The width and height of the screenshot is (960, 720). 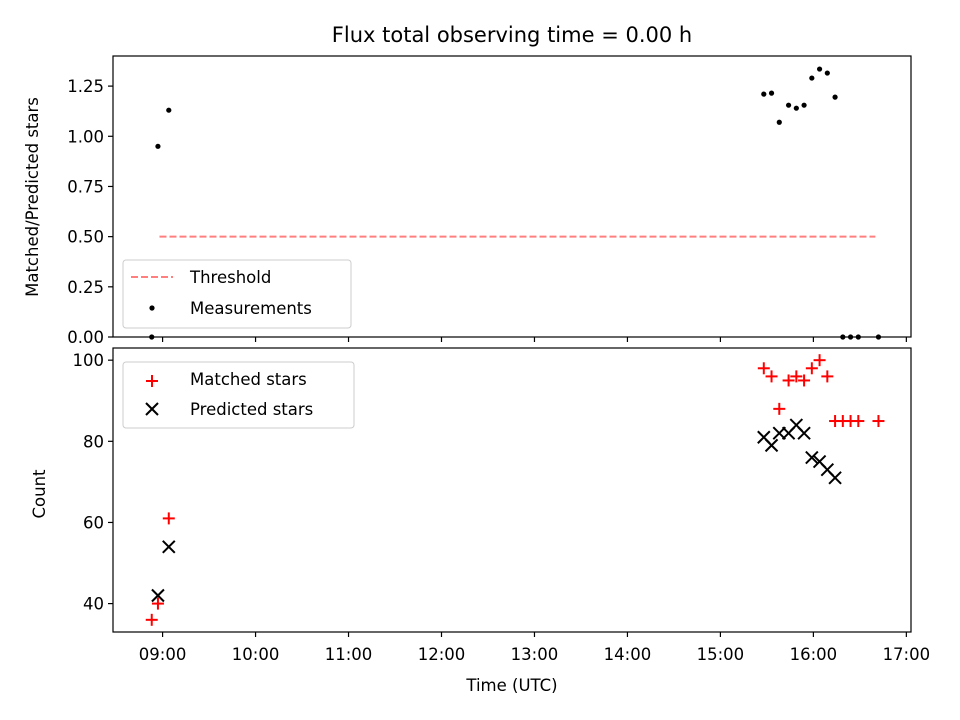 What do you see at coordinates (628, 654) in the screenshot?
I see `x-tick-label: 14:00` at bounding box center [628, 654].